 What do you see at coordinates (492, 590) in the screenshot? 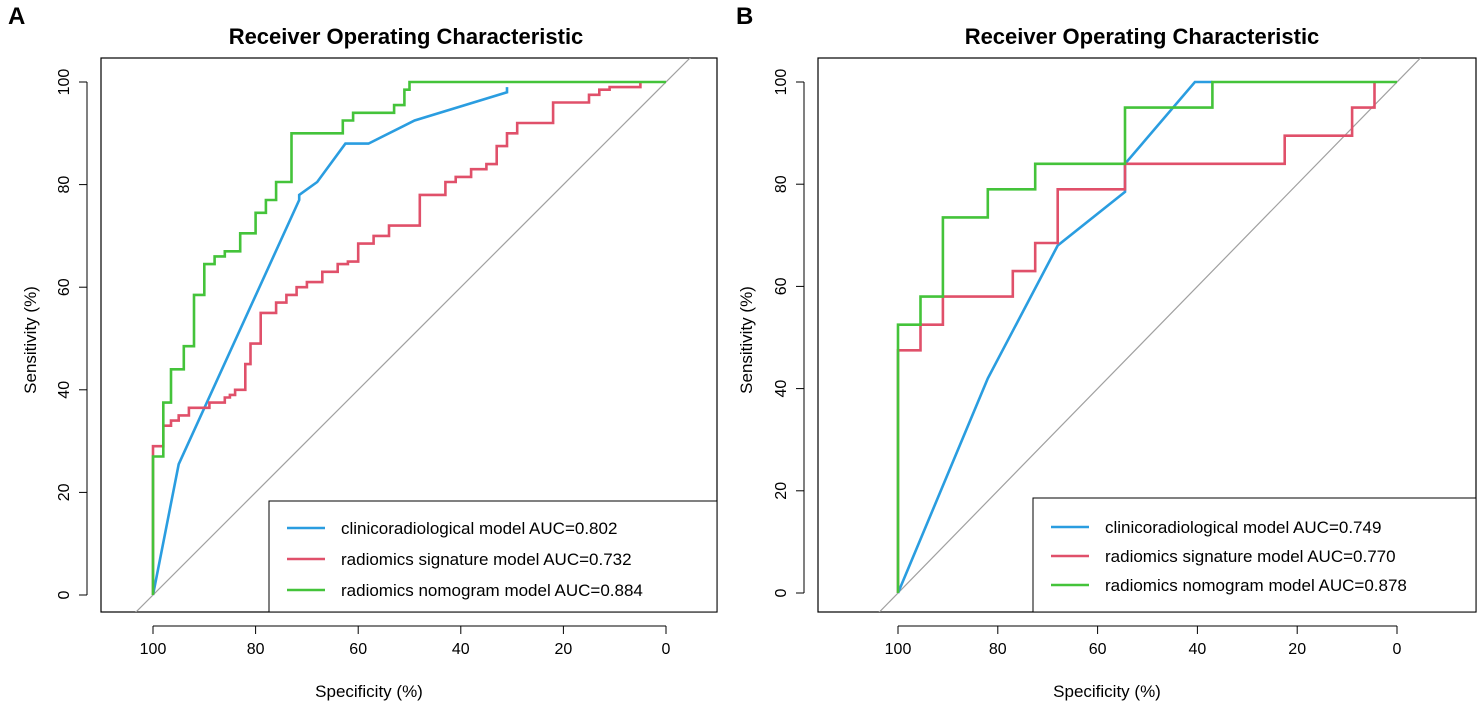
I see `legend-entry: radiomics nomogram model AUC=0.884` at bounding box center [492, 590].